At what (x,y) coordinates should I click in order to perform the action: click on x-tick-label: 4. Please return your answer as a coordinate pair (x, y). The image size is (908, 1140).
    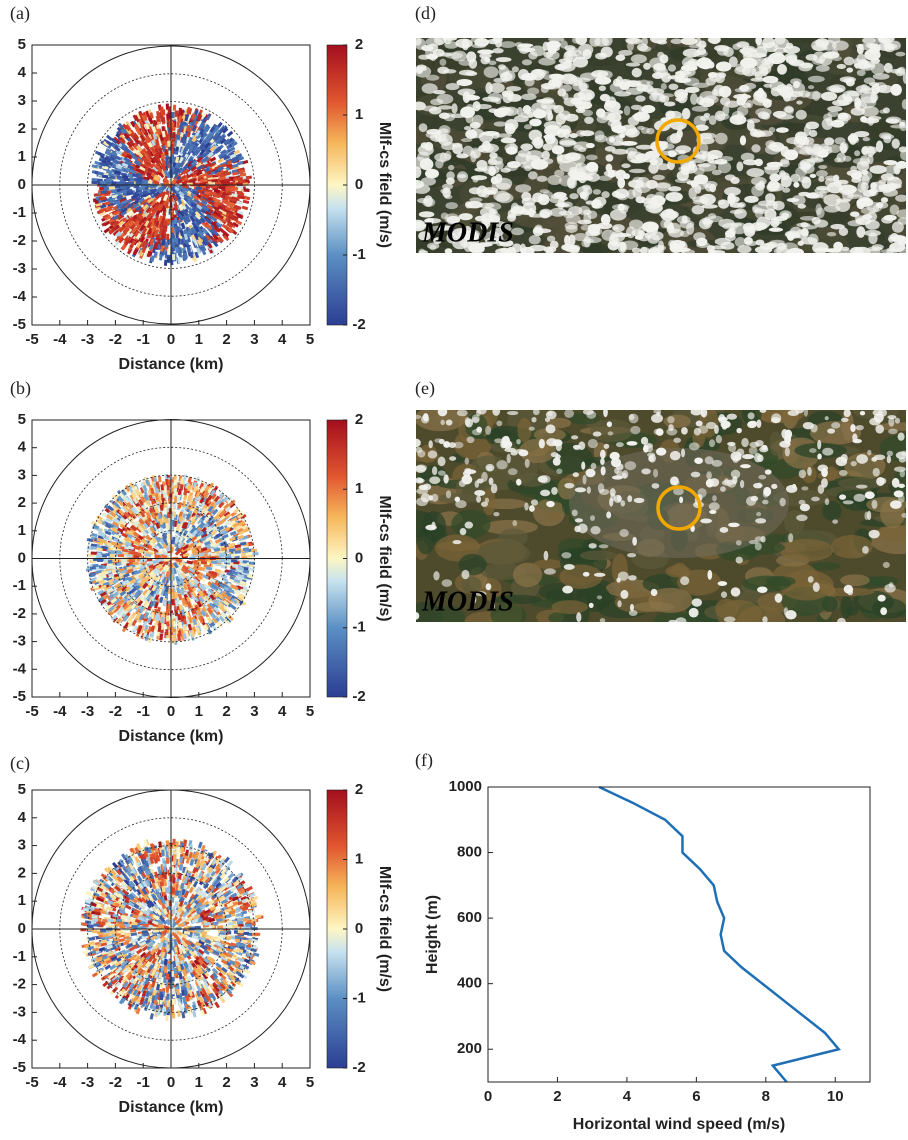
    Looking at the image, I should click on (282, 339).